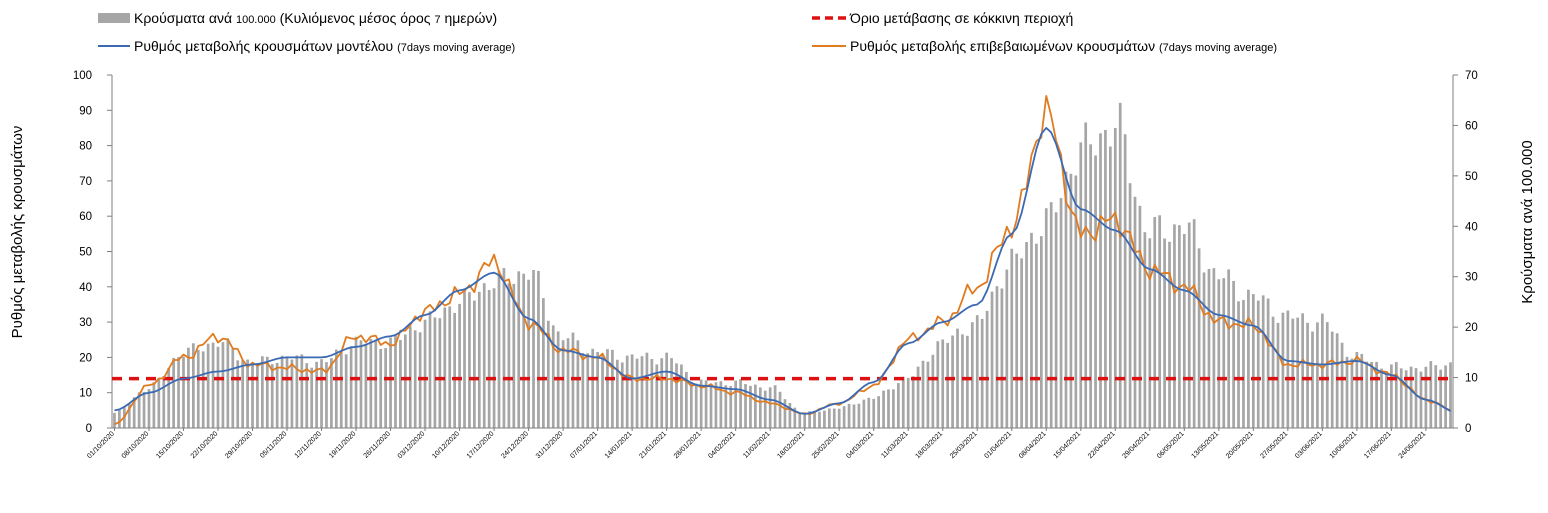 This screenshot has height=513, width=1548. I want to click on x-tick-label: 18/02/2021, so click(791, 445).